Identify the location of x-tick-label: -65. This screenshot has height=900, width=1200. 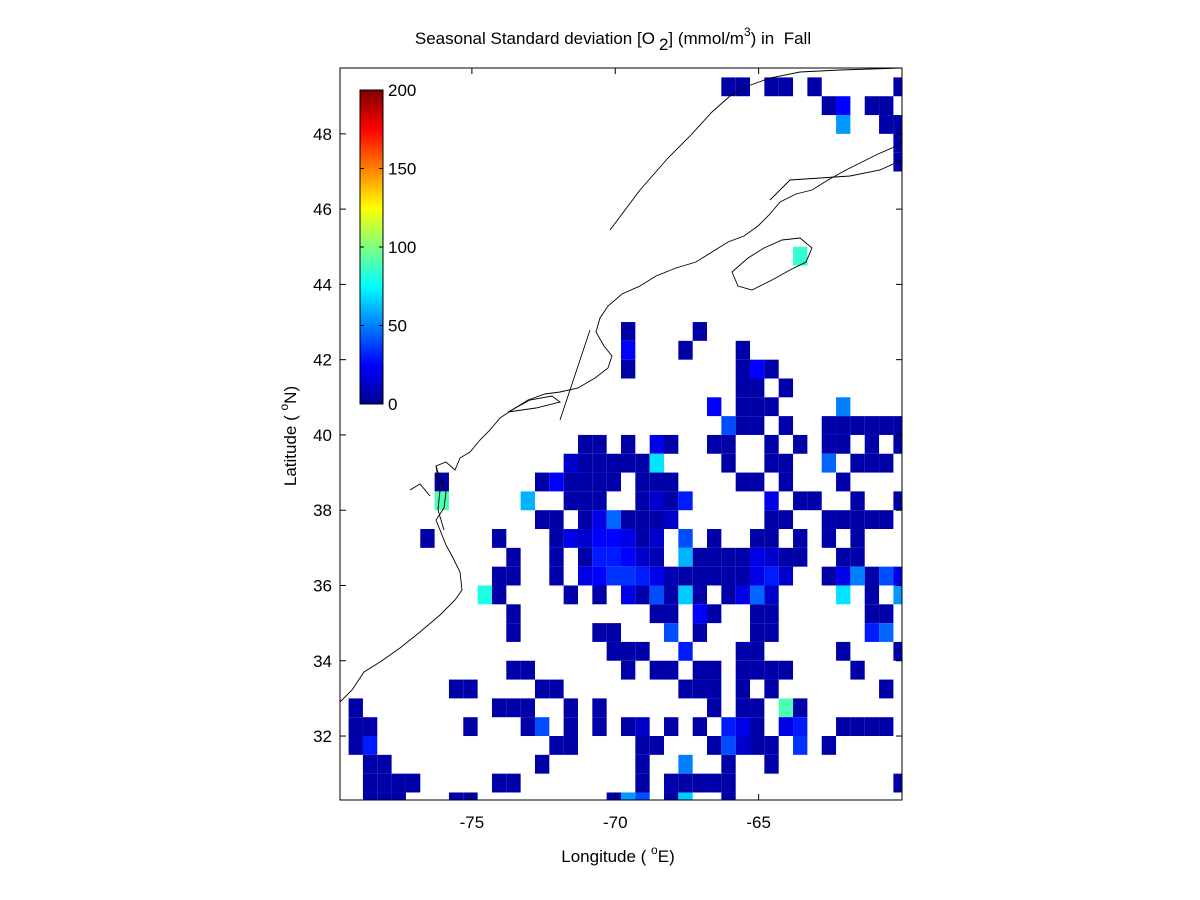
(758, 822).